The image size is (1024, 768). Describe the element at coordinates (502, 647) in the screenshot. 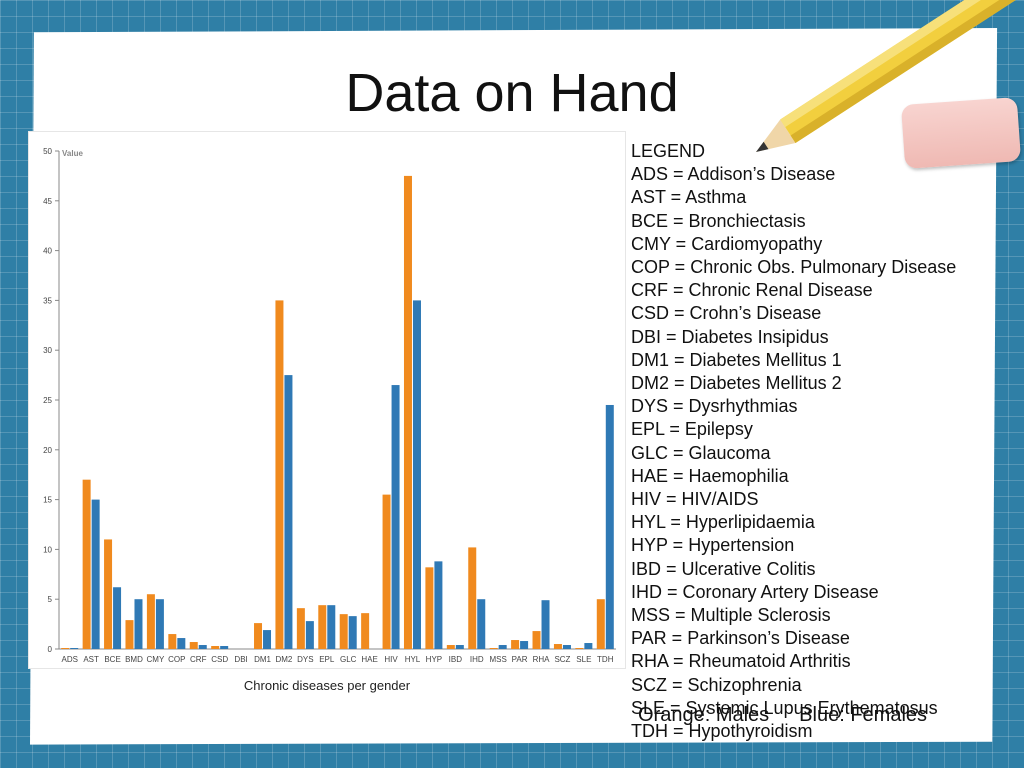

I see `bar-mss-females` at that location.